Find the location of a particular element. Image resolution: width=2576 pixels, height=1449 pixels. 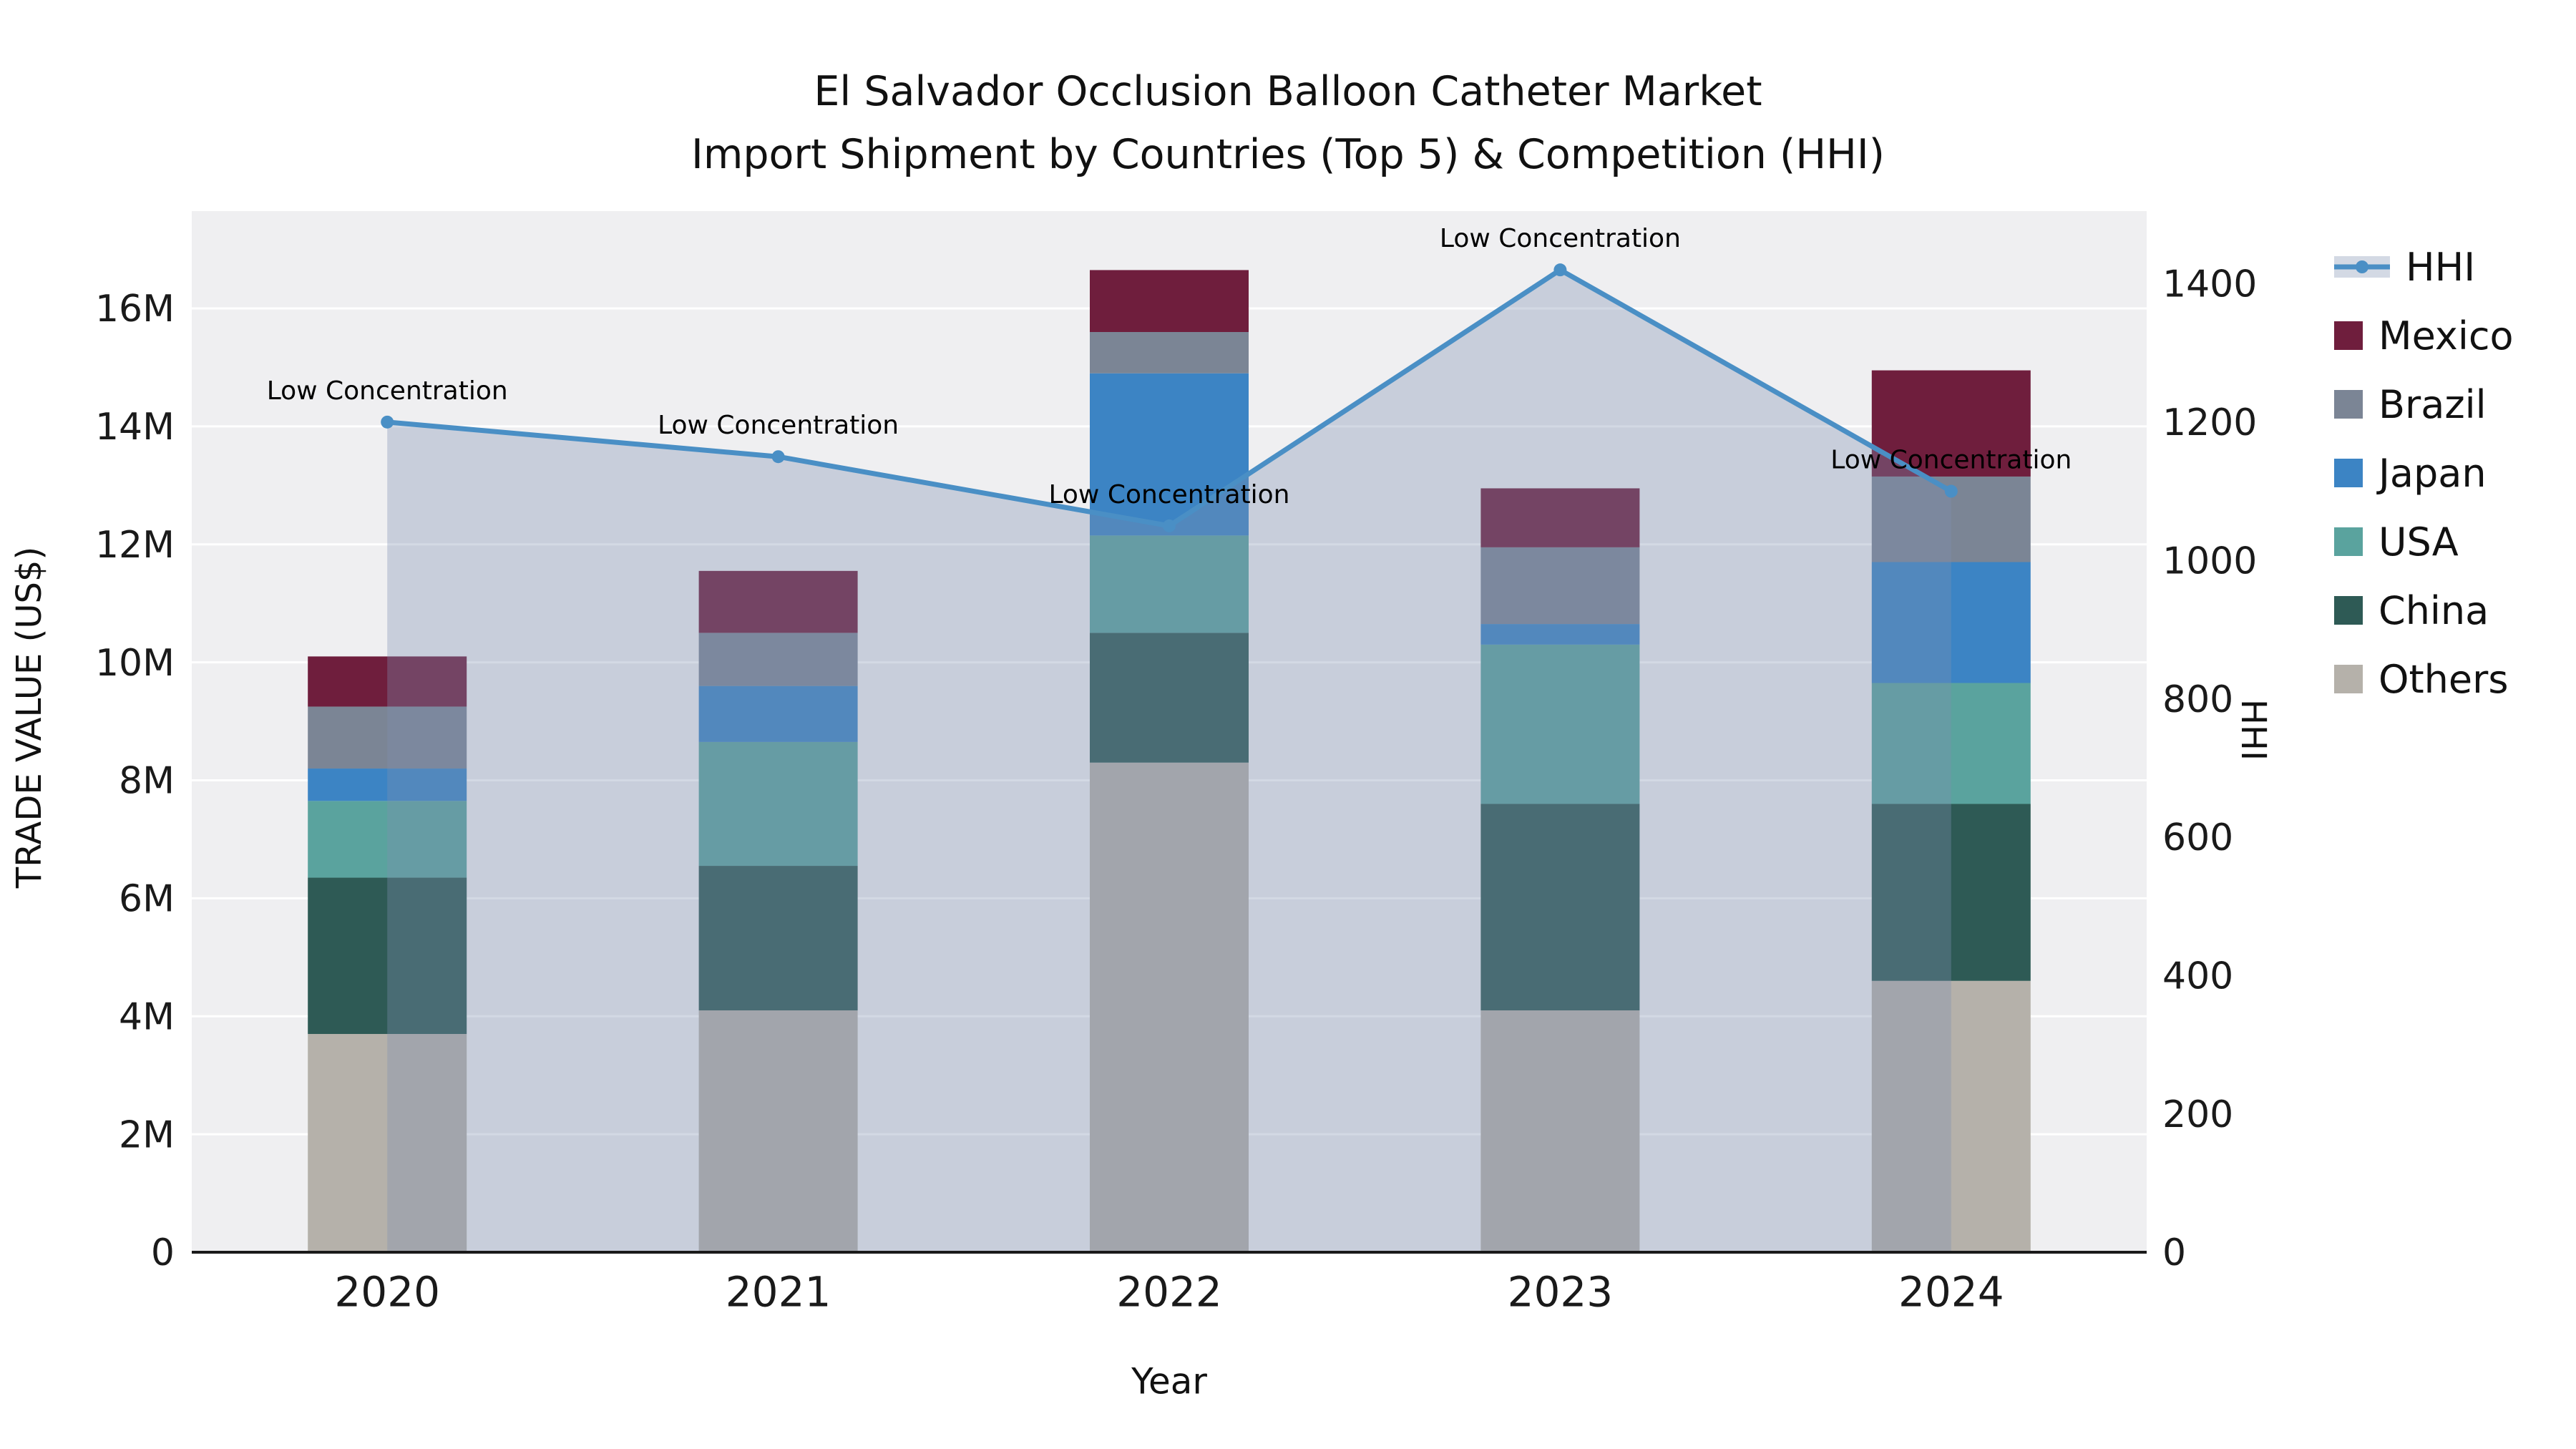

legend-item-china: China is located at coordinates (2411, 610).